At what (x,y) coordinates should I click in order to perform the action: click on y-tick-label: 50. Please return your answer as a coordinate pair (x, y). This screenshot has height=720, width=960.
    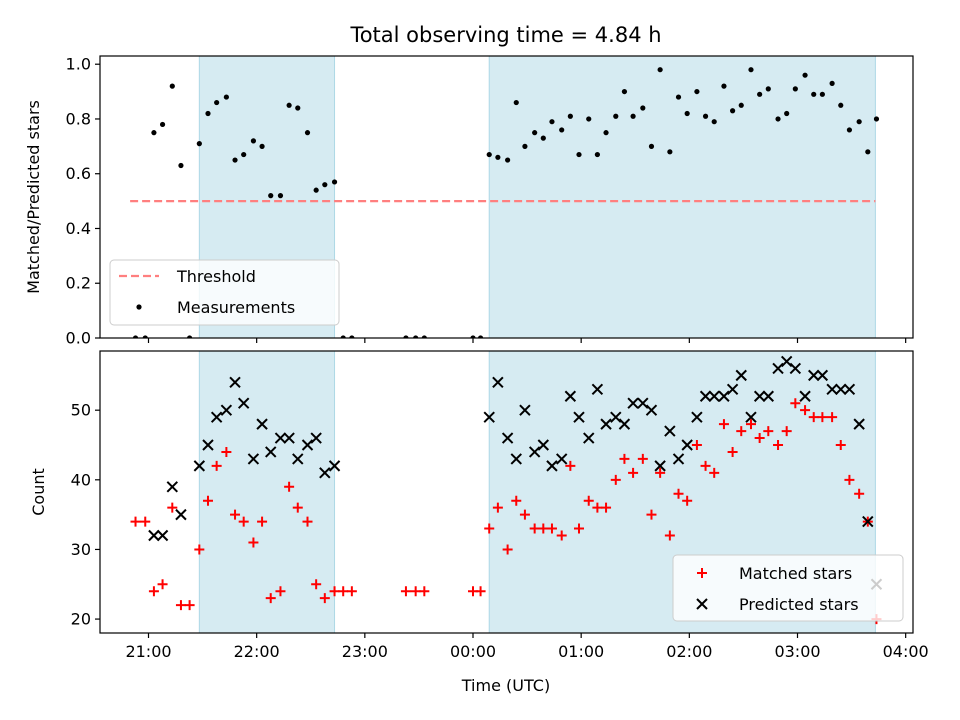
    Looking at the image, I should click on (81, 410).